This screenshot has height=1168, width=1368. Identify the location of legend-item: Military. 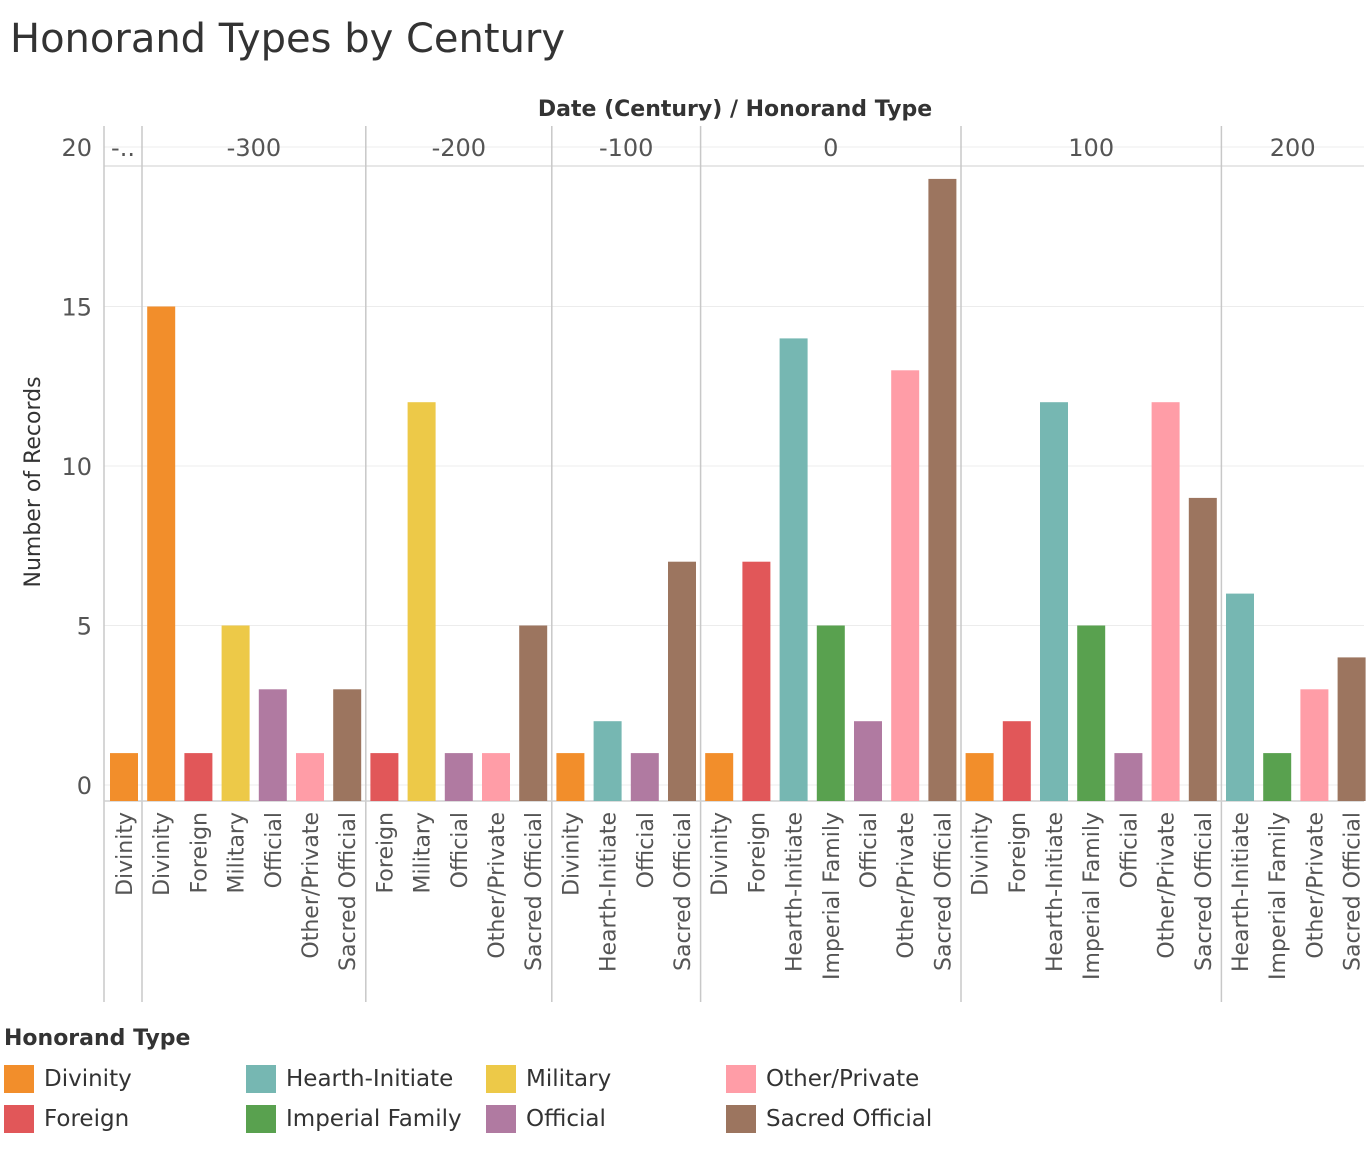
(548, 1079).